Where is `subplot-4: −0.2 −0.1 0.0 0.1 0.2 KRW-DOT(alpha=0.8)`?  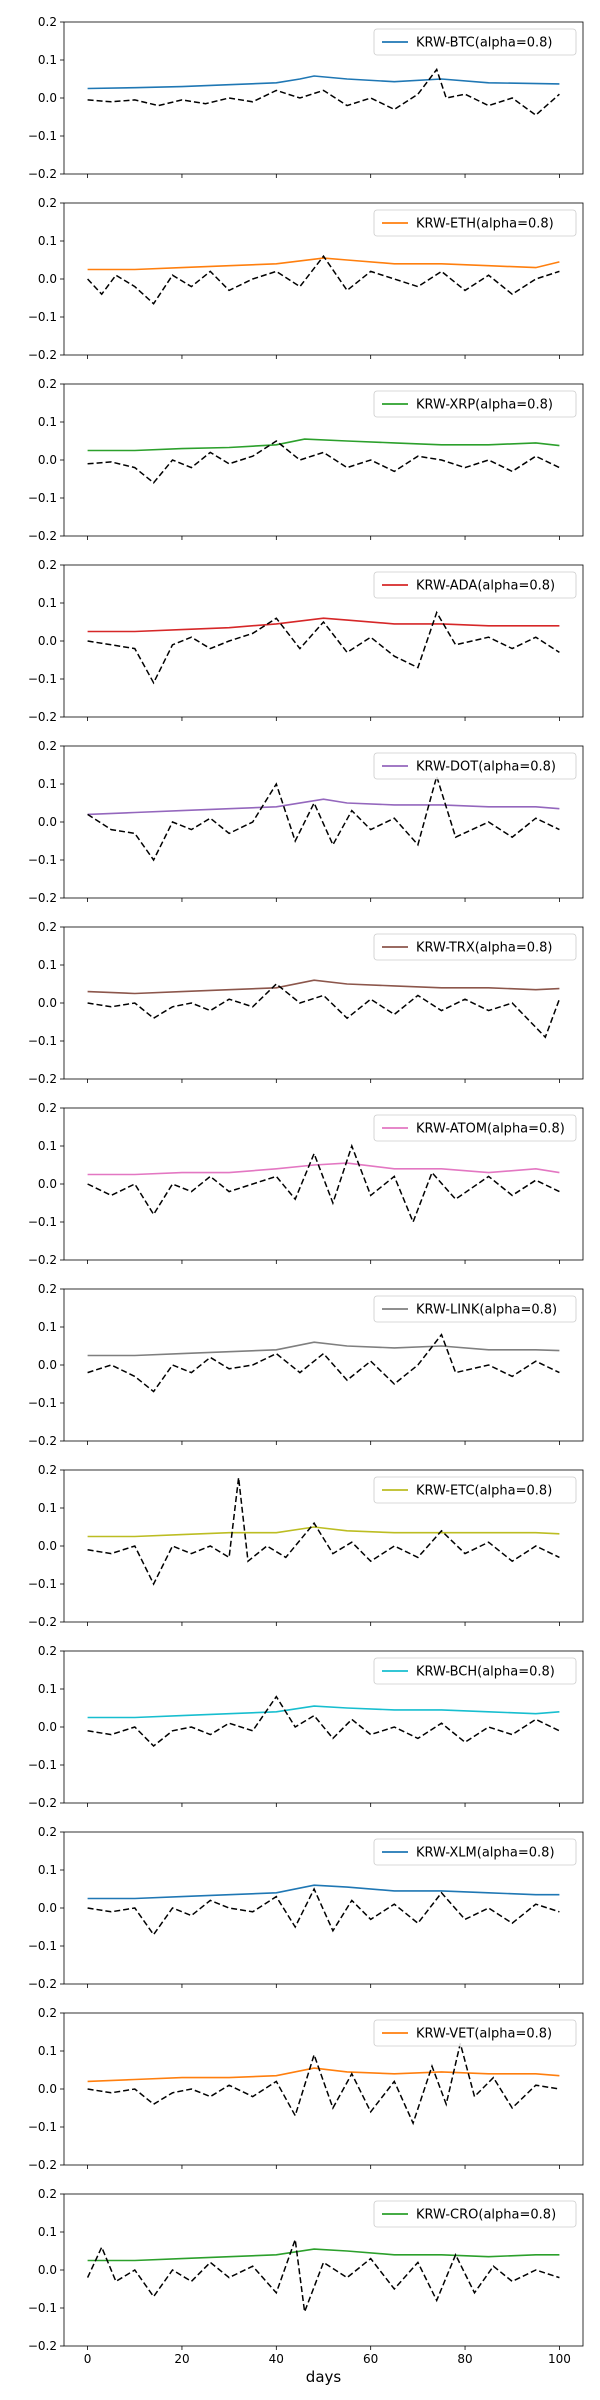 subplot-4: −0.2 −0.1 0.0 0.1 0.2 KRW-DOT(alpha=0.8) is located at coordinates (306, 822).